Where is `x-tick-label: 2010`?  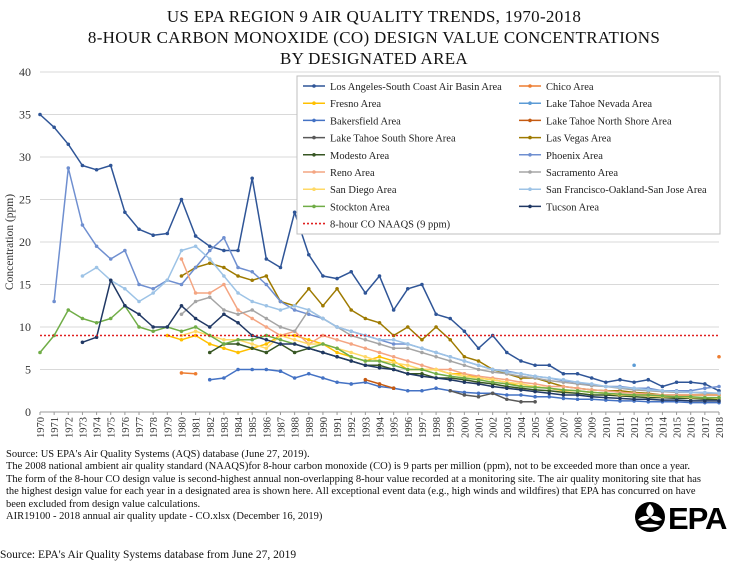
x-tick-label: 2010 is located at coordinates (607, 427).